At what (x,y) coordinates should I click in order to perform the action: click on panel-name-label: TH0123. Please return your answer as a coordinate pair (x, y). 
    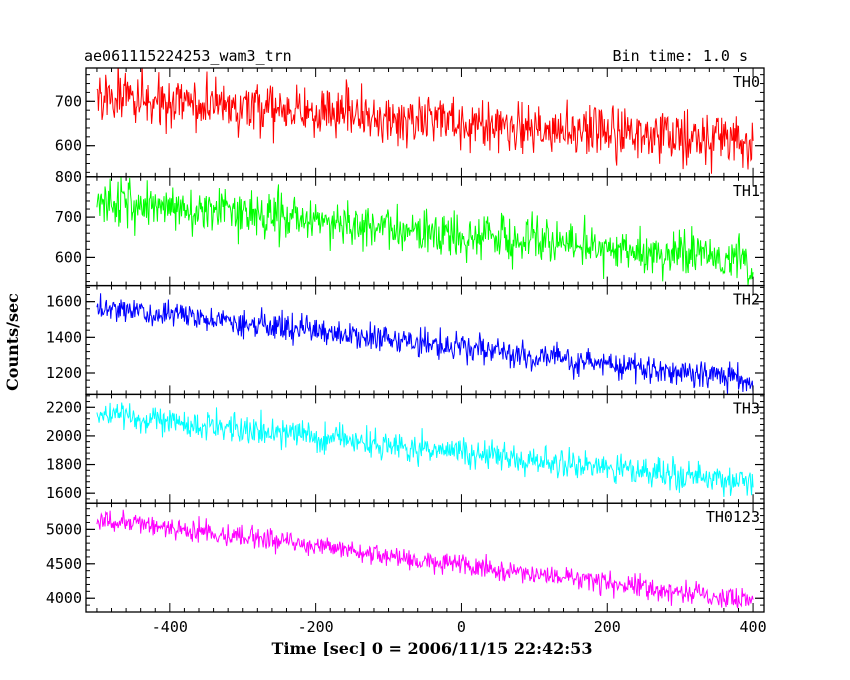
    Looking at the image, I should click on (733, 517).